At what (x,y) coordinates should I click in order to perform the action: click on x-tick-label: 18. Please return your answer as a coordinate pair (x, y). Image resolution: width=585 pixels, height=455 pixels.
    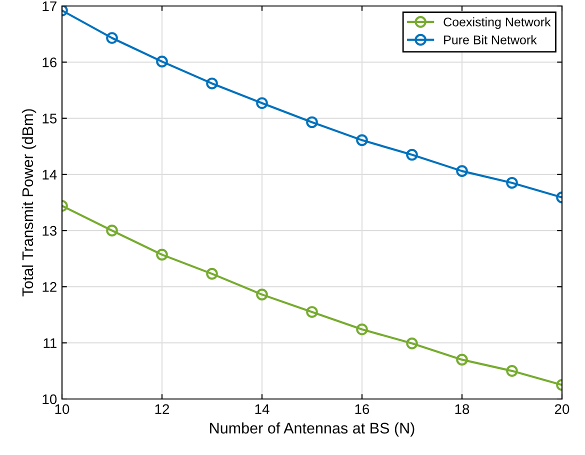
    Looking at the image, I should click on (462, 409).